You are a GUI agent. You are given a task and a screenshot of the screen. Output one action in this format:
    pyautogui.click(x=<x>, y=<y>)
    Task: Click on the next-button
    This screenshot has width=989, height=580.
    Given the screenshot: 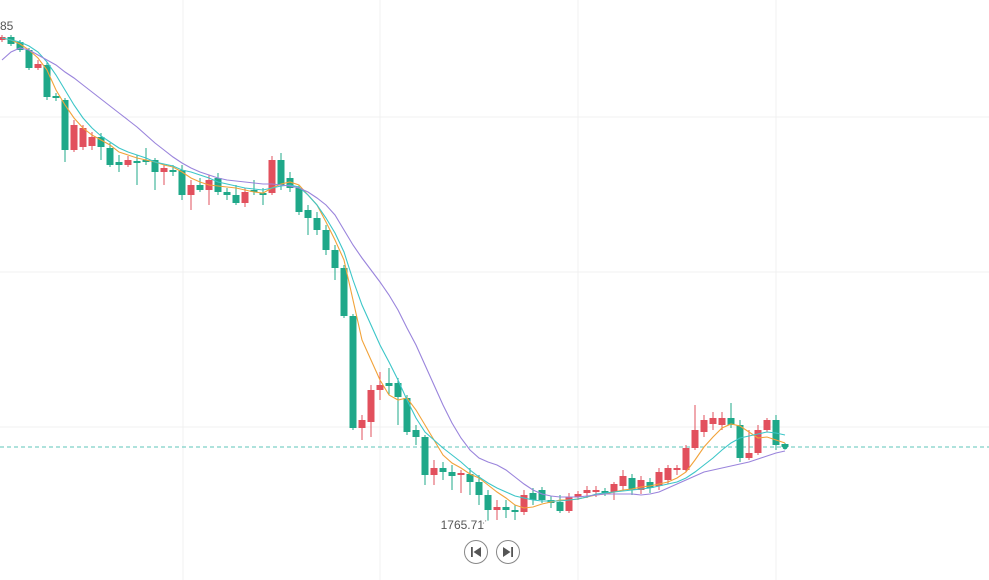 What is the action you would take?
    pyautogui.click(x=508, y=552)
    